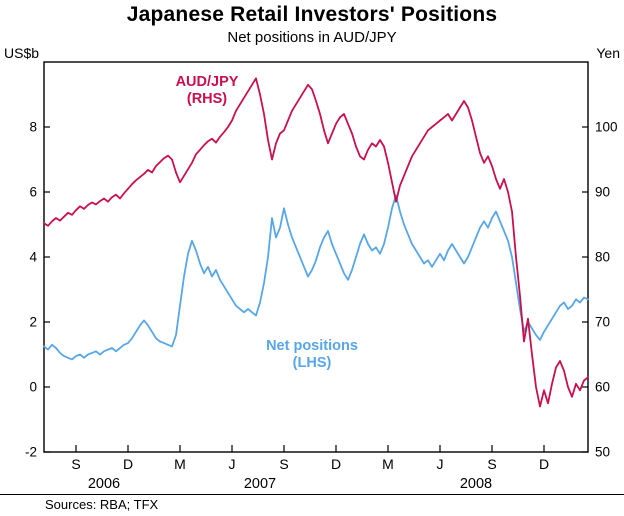  What do you see at coordinates (608, 53) in the screenshot?
I see `right-axis-unit-label: Yen` at bounding box center [608, 53].